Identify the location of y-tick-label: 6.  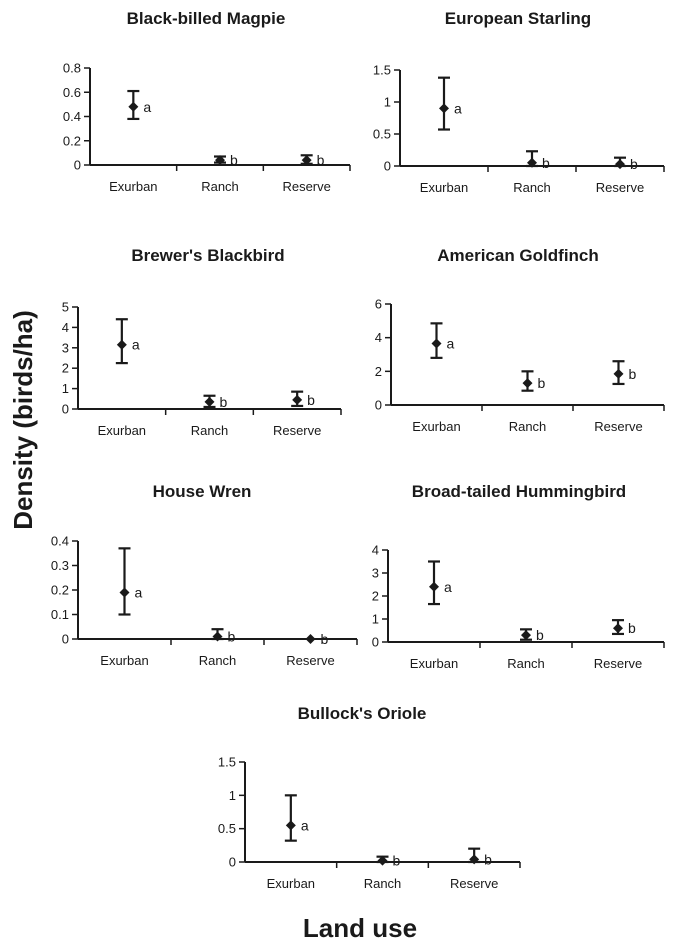
(378, 304).